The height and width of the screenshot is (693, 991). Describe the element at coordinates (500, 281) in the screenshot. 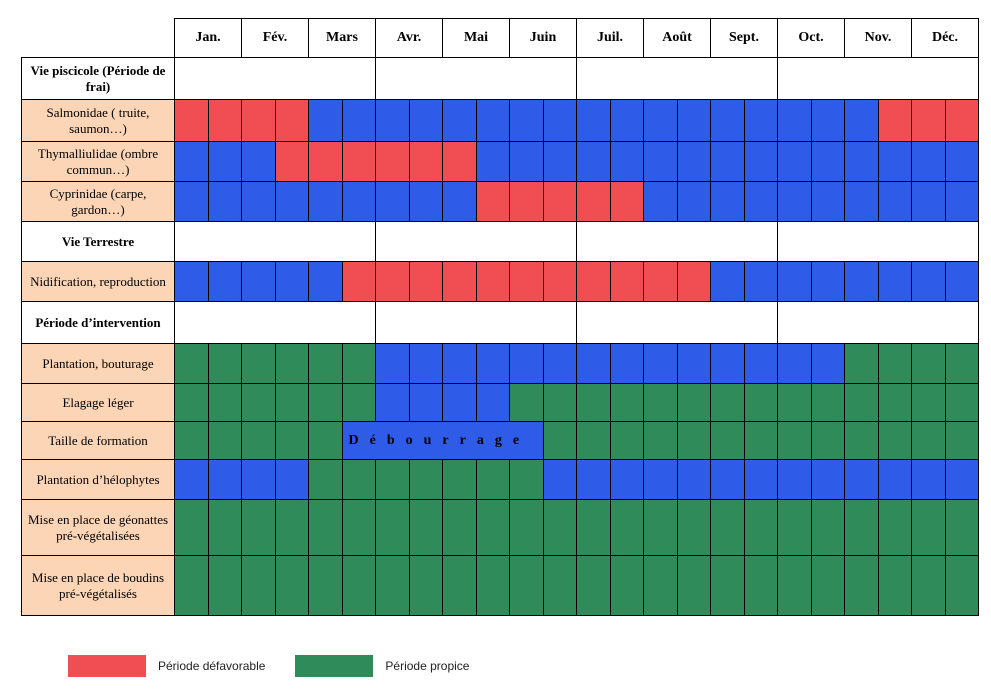

I see `table-row: Nidification, reproduction` at that location.